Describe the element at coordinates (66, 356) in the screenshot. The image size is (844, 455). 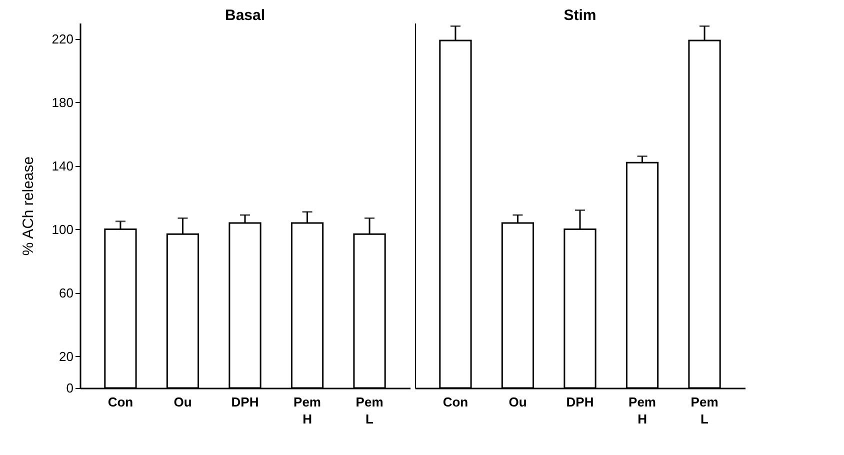
I see `y-tick-label: 20` at that location.